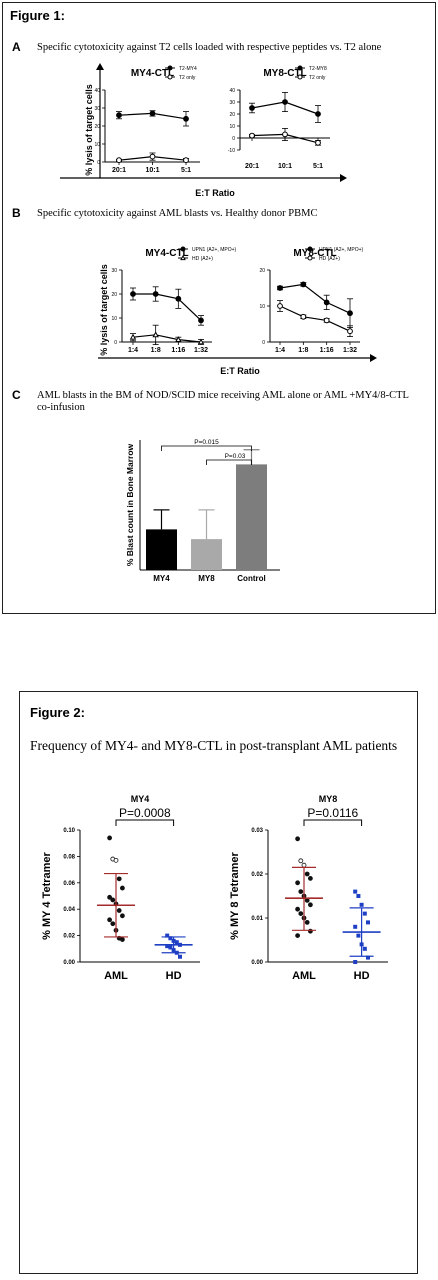 The image size is (438, 1280). Describe the element at coordinates (57, 712) in the screenshot. I see `figure-2-title: Figure 2:` at that location.